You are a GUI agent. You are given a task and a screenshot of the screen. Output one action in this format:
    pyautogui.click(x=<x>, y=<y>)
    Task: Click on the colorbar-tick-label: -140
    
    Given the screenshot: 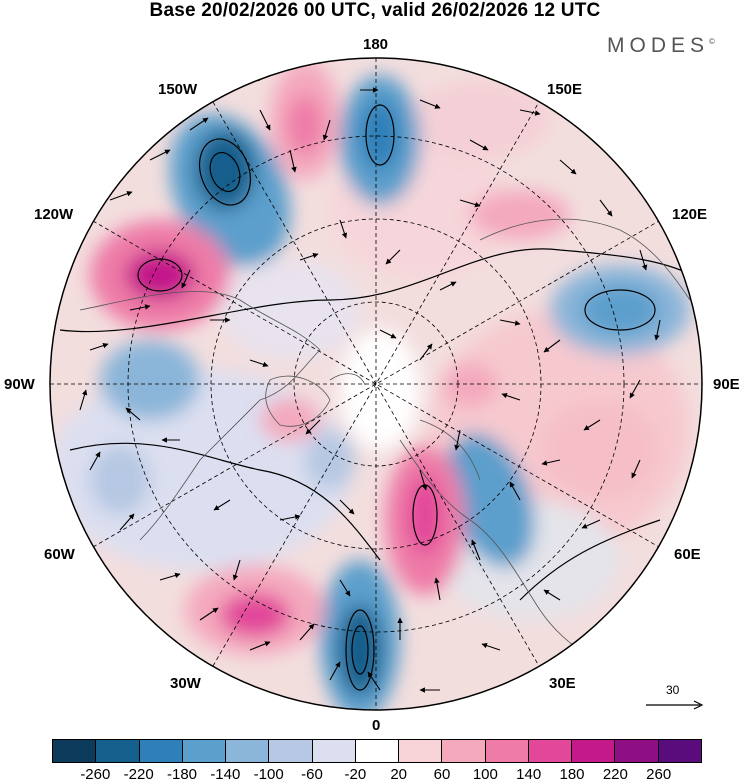 What is the action you would take?
    pyautogui.click(x=225, y=774)
    